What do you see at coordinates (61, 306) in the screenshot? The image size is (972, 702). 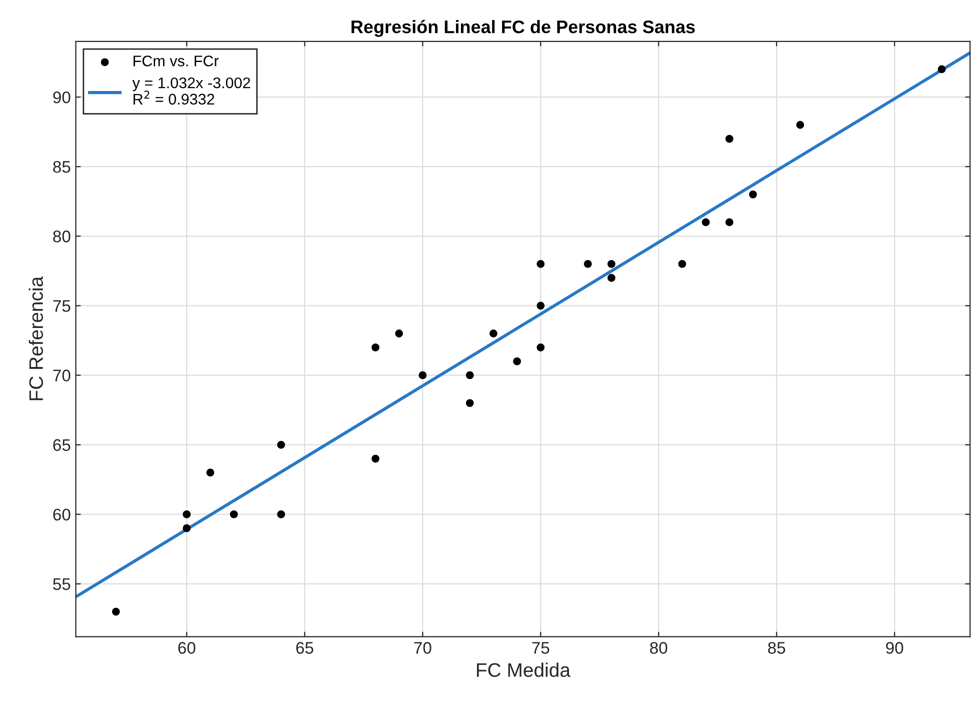 I see `y-tick-label: 75` at bounding box center [61, 306].